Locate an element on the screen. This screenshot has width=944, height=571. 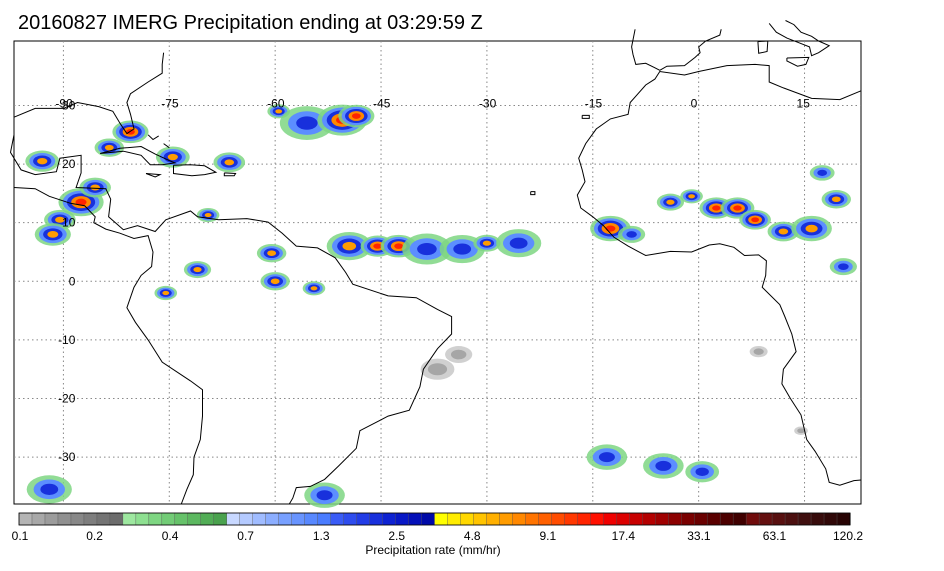
longitude-label: 0 is located at coordinates (694, 103).